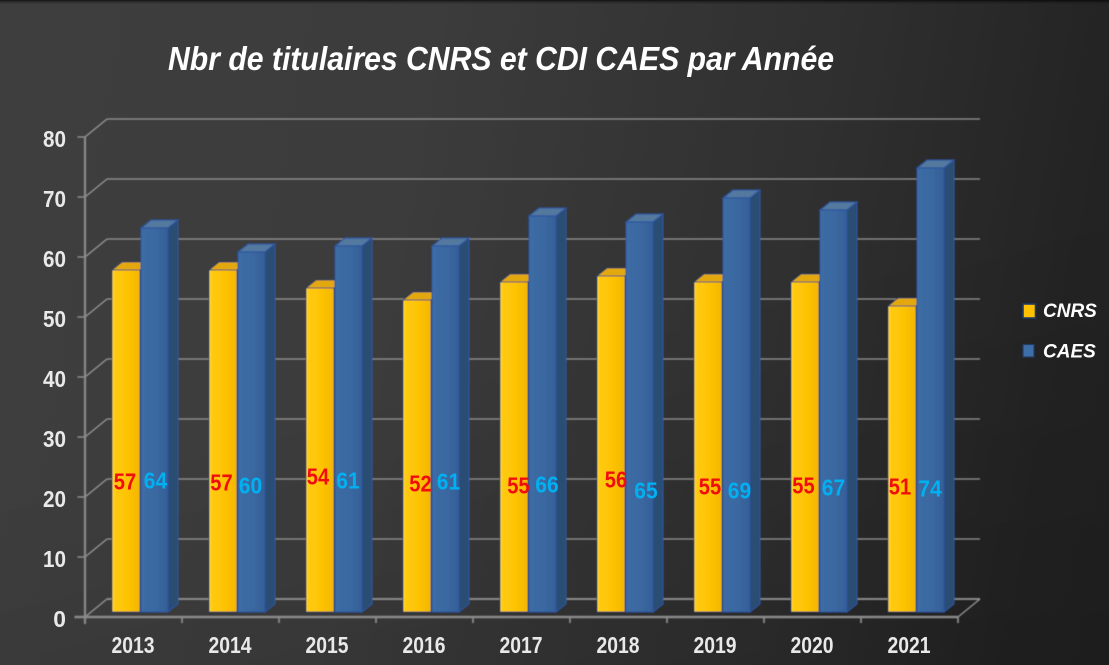 The image size is (1109, 665). Describe the element at coordinates (54, 319) in the screenshot. I see `svg-text: 50` at that location.